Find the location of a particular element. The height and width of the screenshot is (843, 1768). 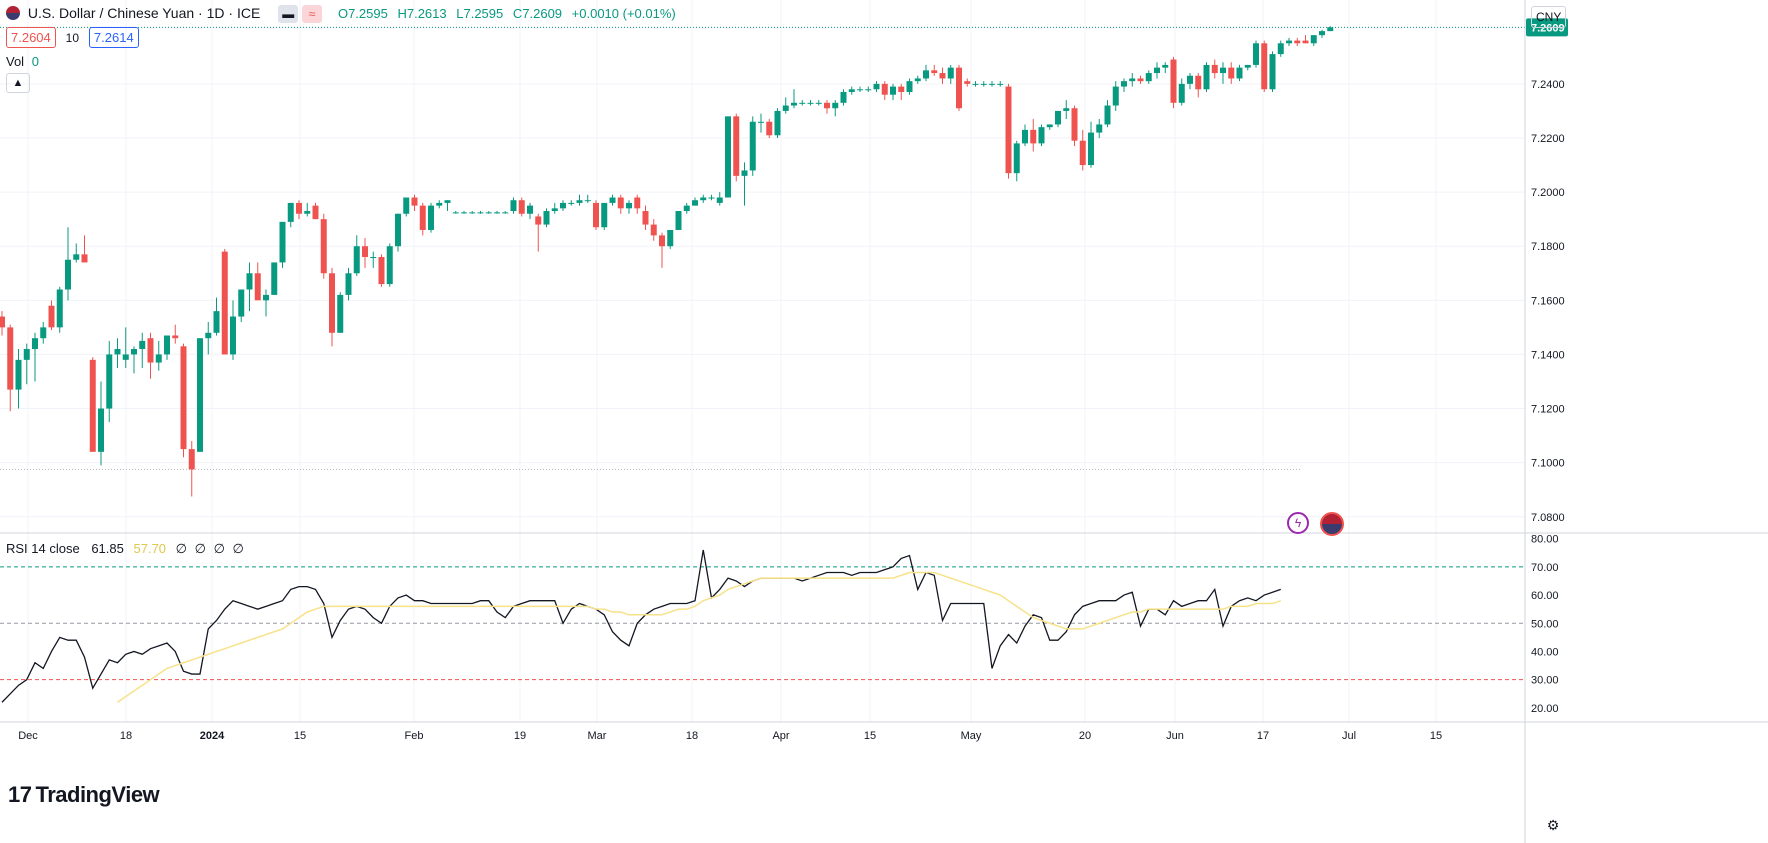

time-tick-label: Apr is located at coordinates (780, 736).